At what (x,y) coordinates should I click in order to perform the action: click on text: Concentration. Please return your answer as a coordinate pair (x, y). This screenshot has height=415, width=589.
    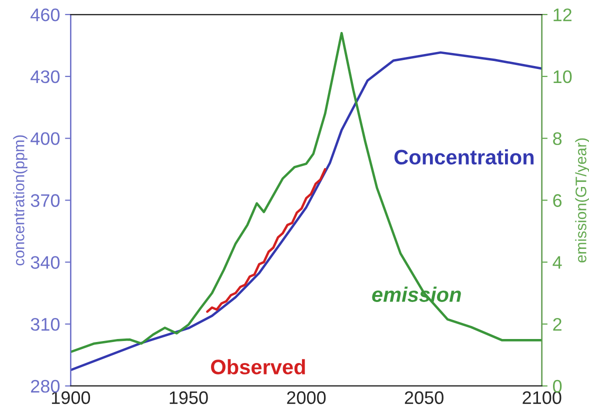
    Looking at the image, I should click on (464, 157).